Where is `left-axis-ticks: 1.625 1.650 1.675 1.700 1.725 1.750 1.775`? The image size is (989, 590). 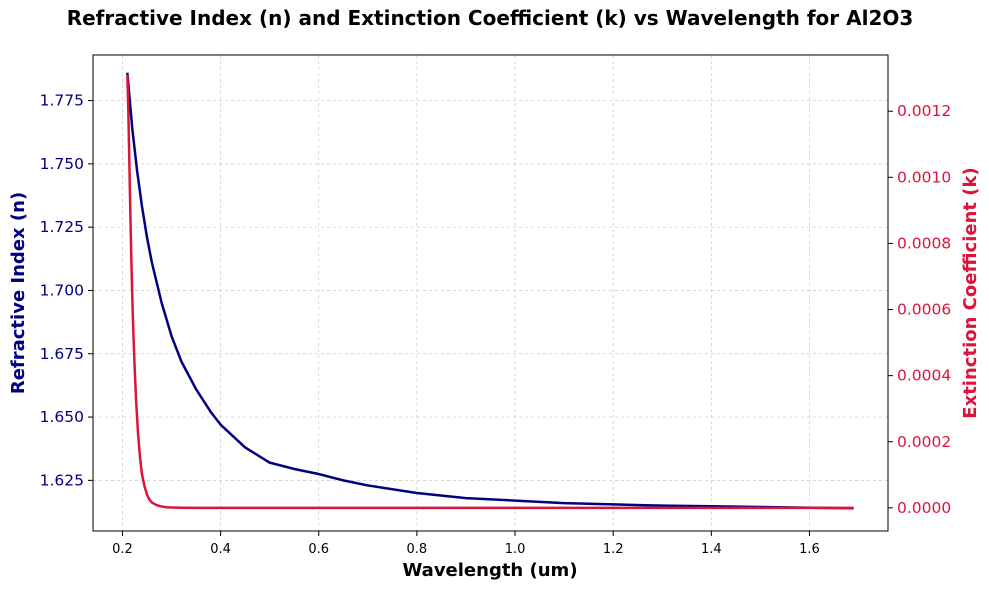
left-axis-ticks: 1.625 1.650 1.675 1.700 1.725 1.750 1.775 is located at coordinates (66, 290).